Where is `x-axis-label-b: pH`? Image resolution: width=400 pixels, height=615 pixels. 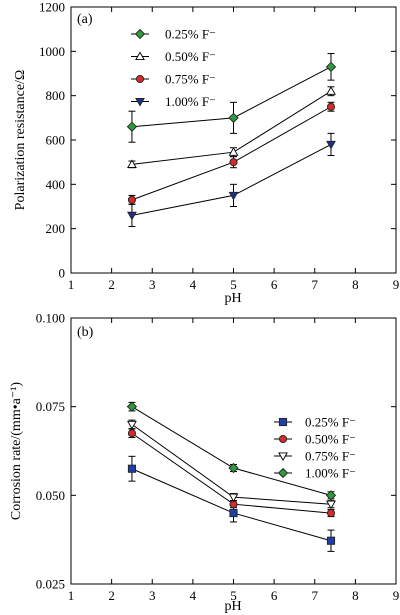 x-axis-label-b: pH is located at coordinates (232, 606).